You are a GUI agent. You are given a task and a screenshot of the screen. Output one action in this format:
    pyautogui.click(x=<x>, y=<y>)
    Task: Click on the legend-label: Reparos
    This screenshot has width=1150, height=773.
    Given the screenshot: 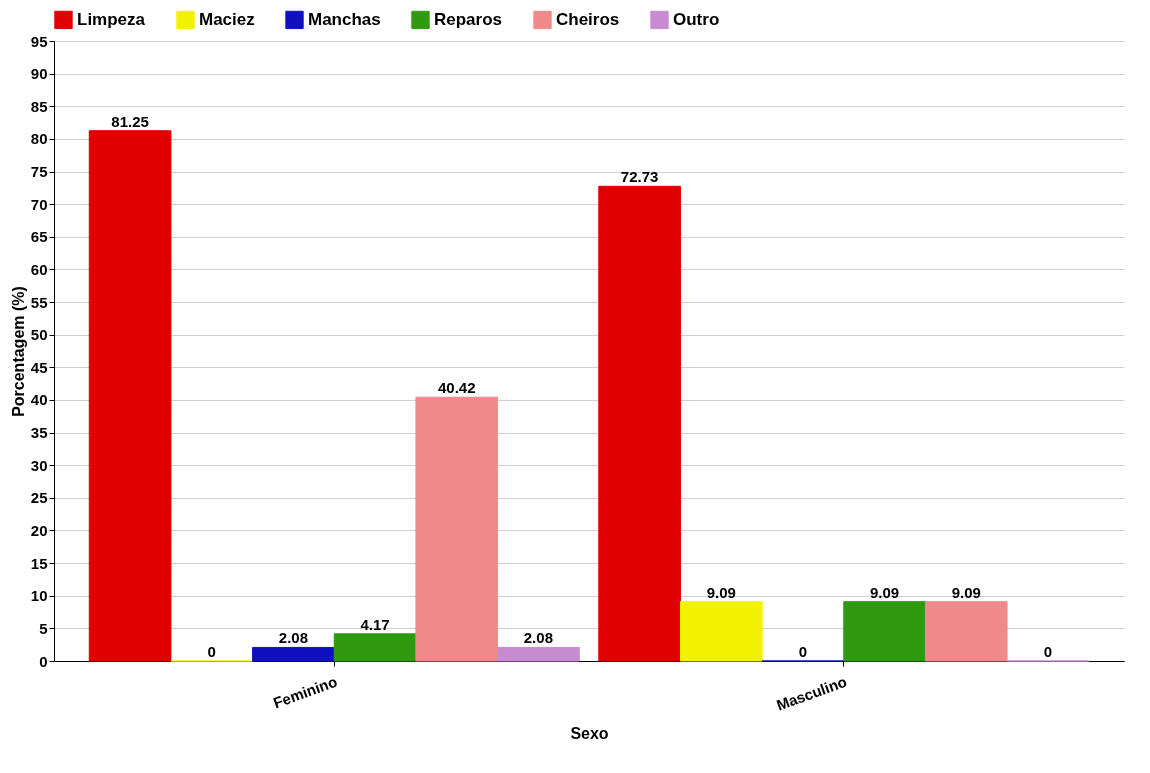 What is the action you would take?
    pyautogui.click(x=468, y=19)
    